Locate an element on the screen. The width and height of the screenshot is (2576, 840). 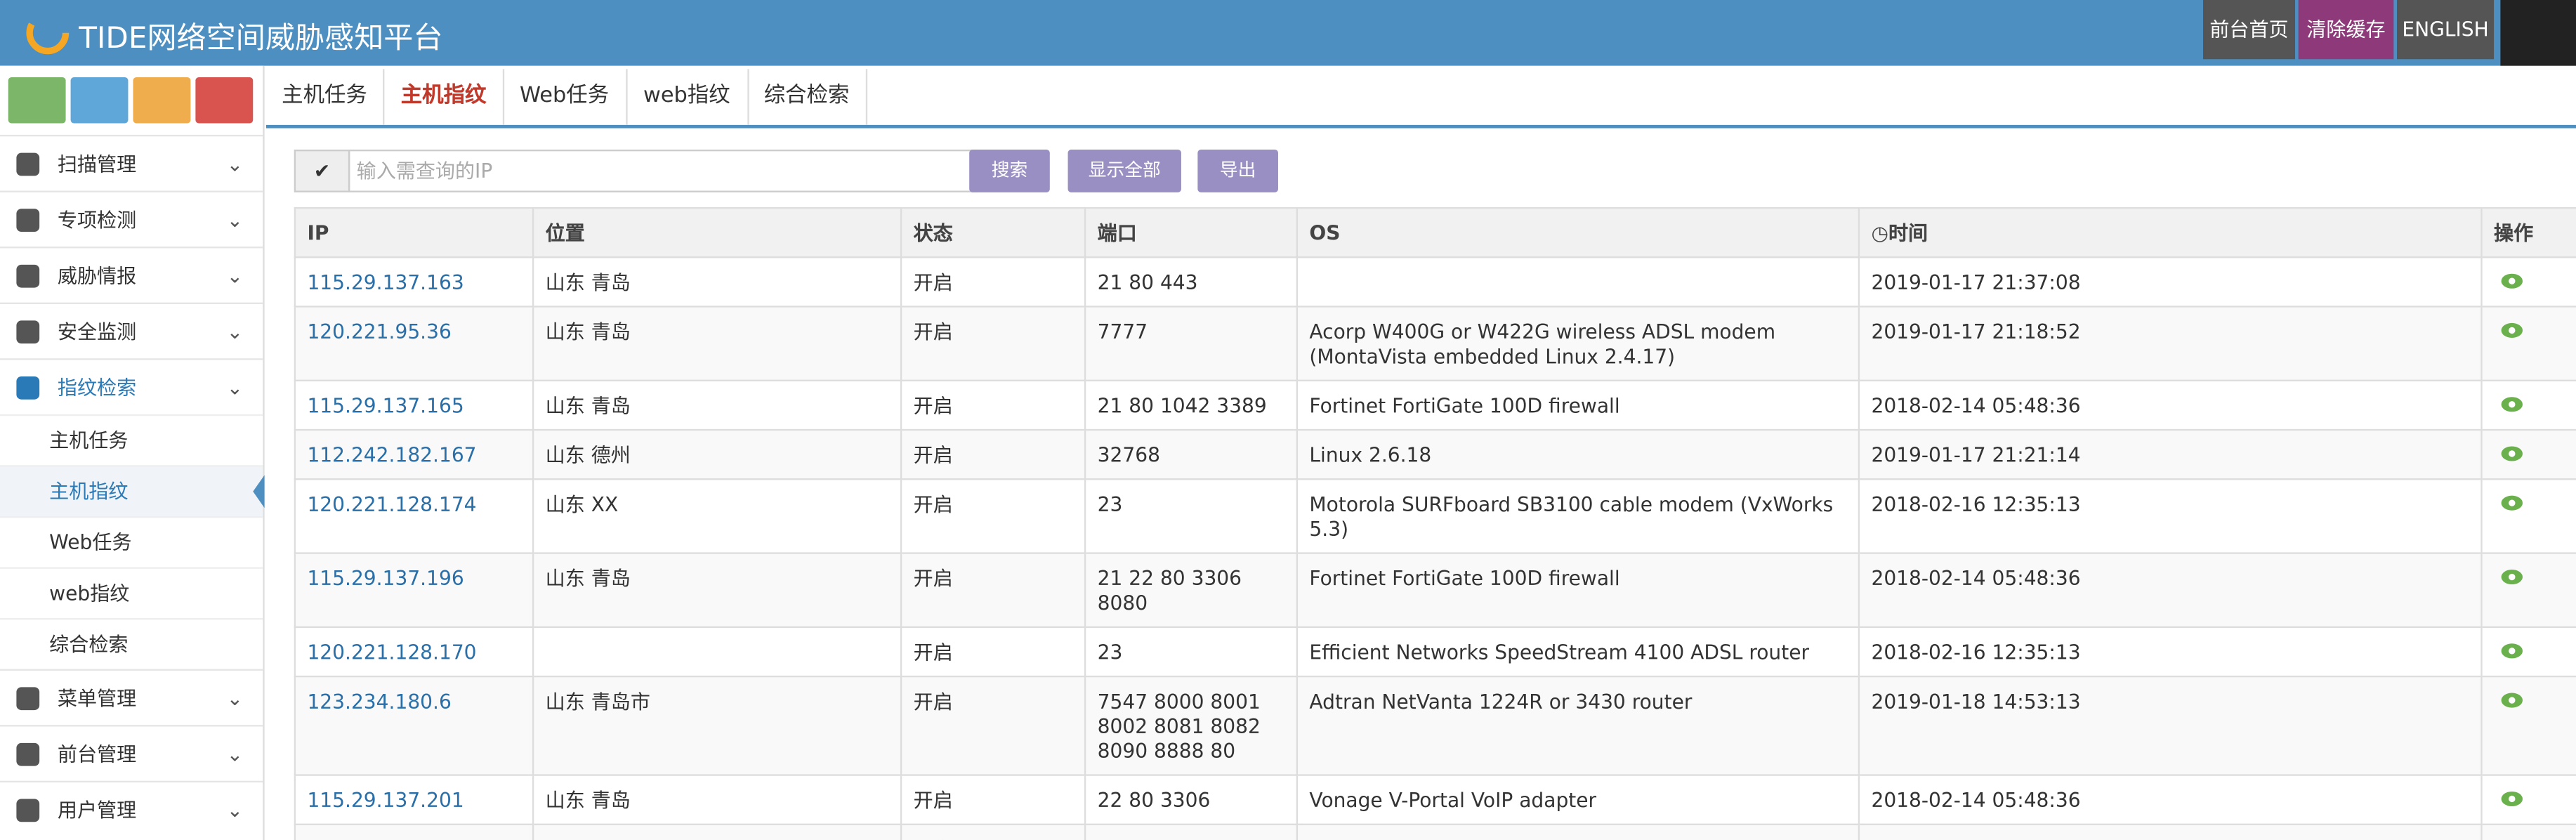
table-row: 120.221.95.39 开启 80 2019-01-17 21:18:52 is located at coordinates (1435, 832).